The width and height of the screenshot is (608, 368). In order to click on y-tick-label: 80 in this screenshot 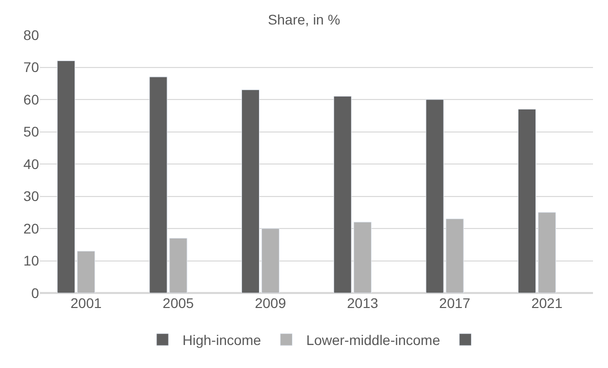, I will do `click(31, 34)`.